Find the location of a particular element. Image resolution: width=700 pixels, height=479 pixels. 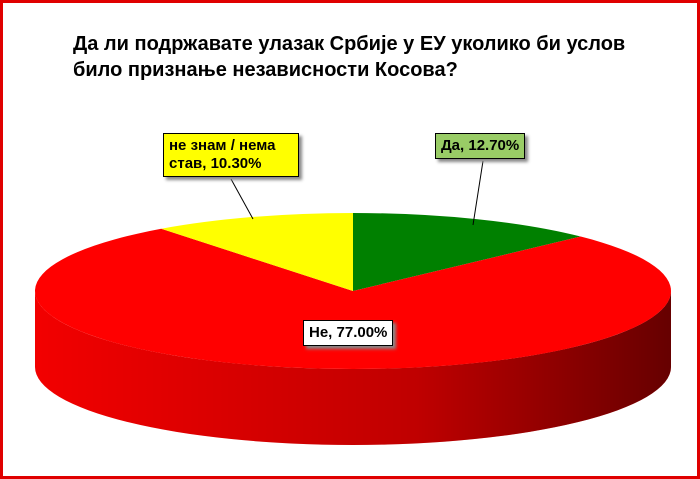

data-label: не знам / нема став, 10.30% is located at coordinates (231, 155).